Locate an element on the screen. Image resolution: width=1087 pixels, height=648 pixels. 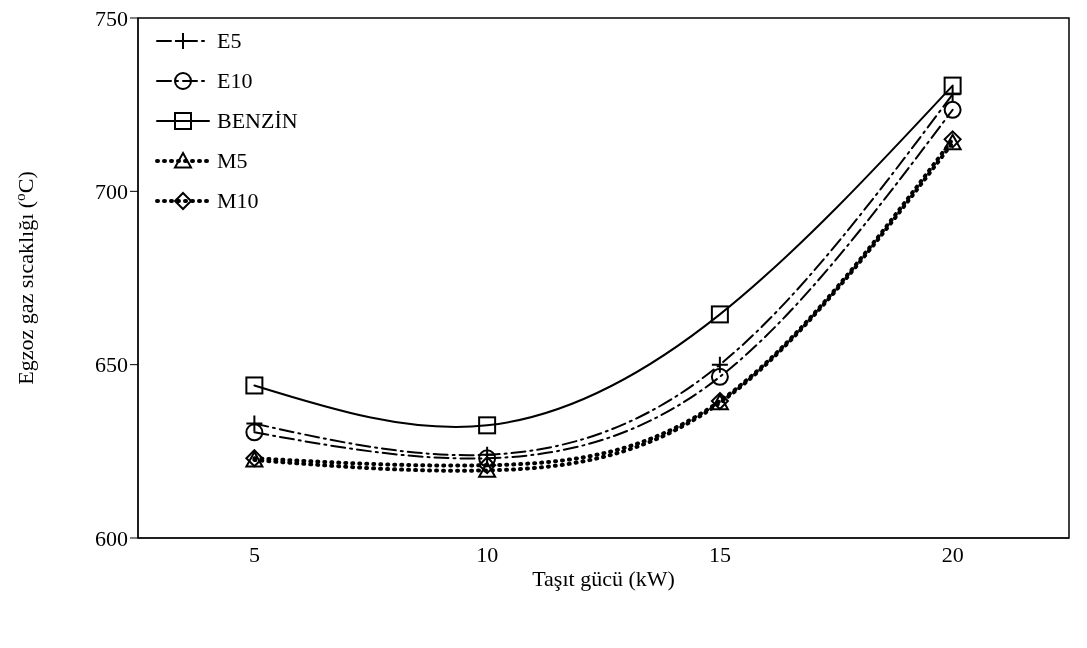
x-tick-label: 15 is located at coordinates (719, 554).